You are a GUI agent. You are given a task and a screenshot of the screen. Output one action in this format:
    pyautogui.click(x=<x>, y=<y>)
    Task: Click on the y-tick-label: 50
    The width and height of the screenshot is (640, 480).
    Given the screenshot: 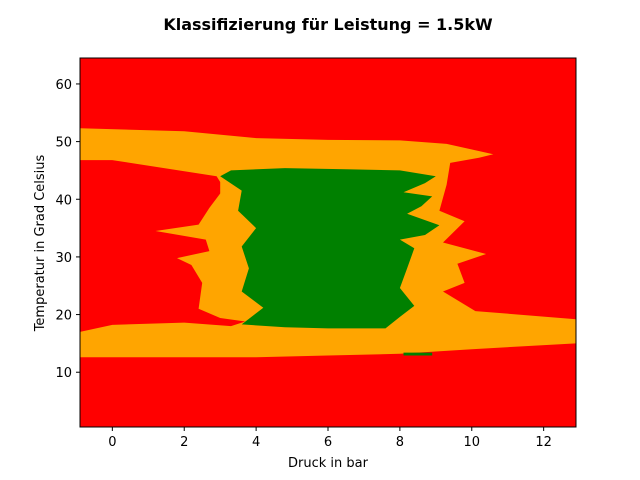 What is the action you would take?
    pyautogui.click(x=63, y=143)
    